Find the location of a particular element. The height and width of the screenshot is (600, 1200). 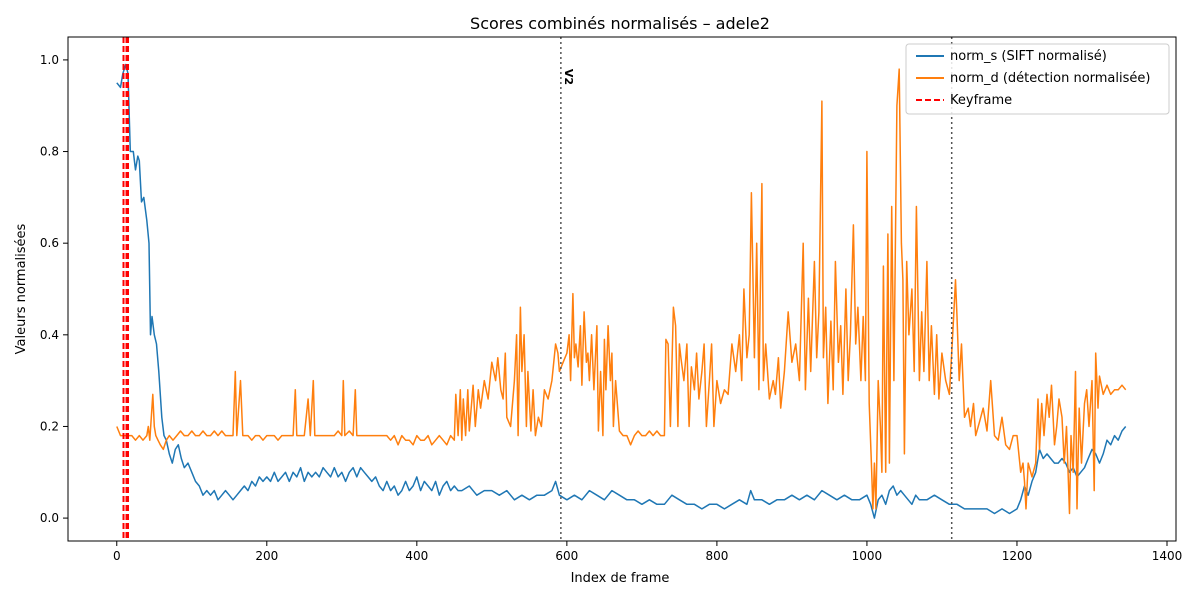

y-tick-label-2: 0.4 is located at coordinates (49, 335).